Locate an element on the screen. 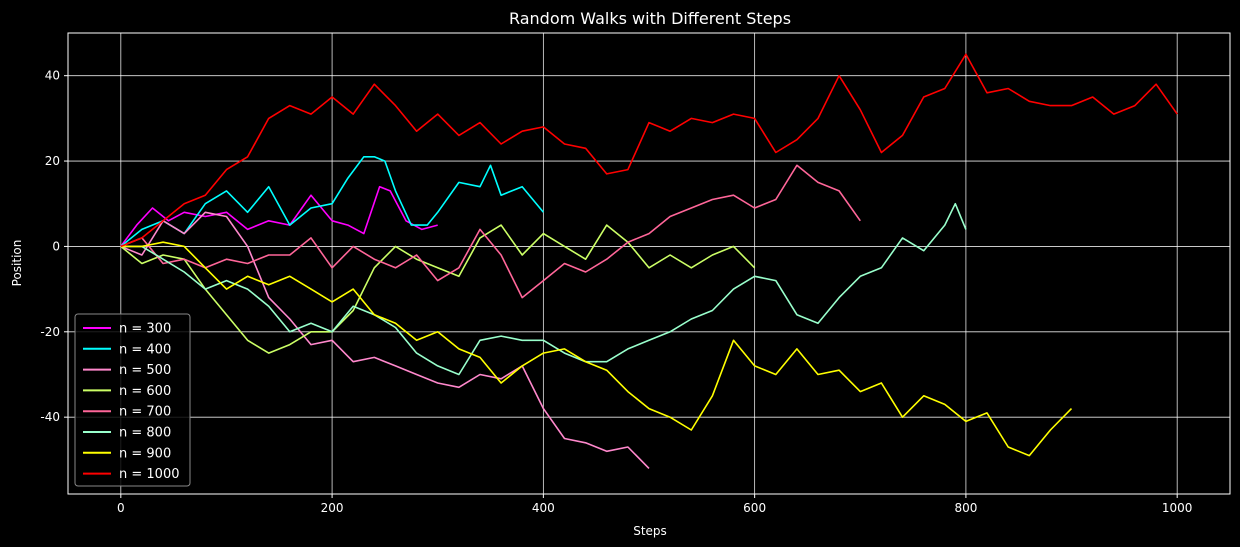  legend-label: n = 400 is located at coordinates (145, 349).